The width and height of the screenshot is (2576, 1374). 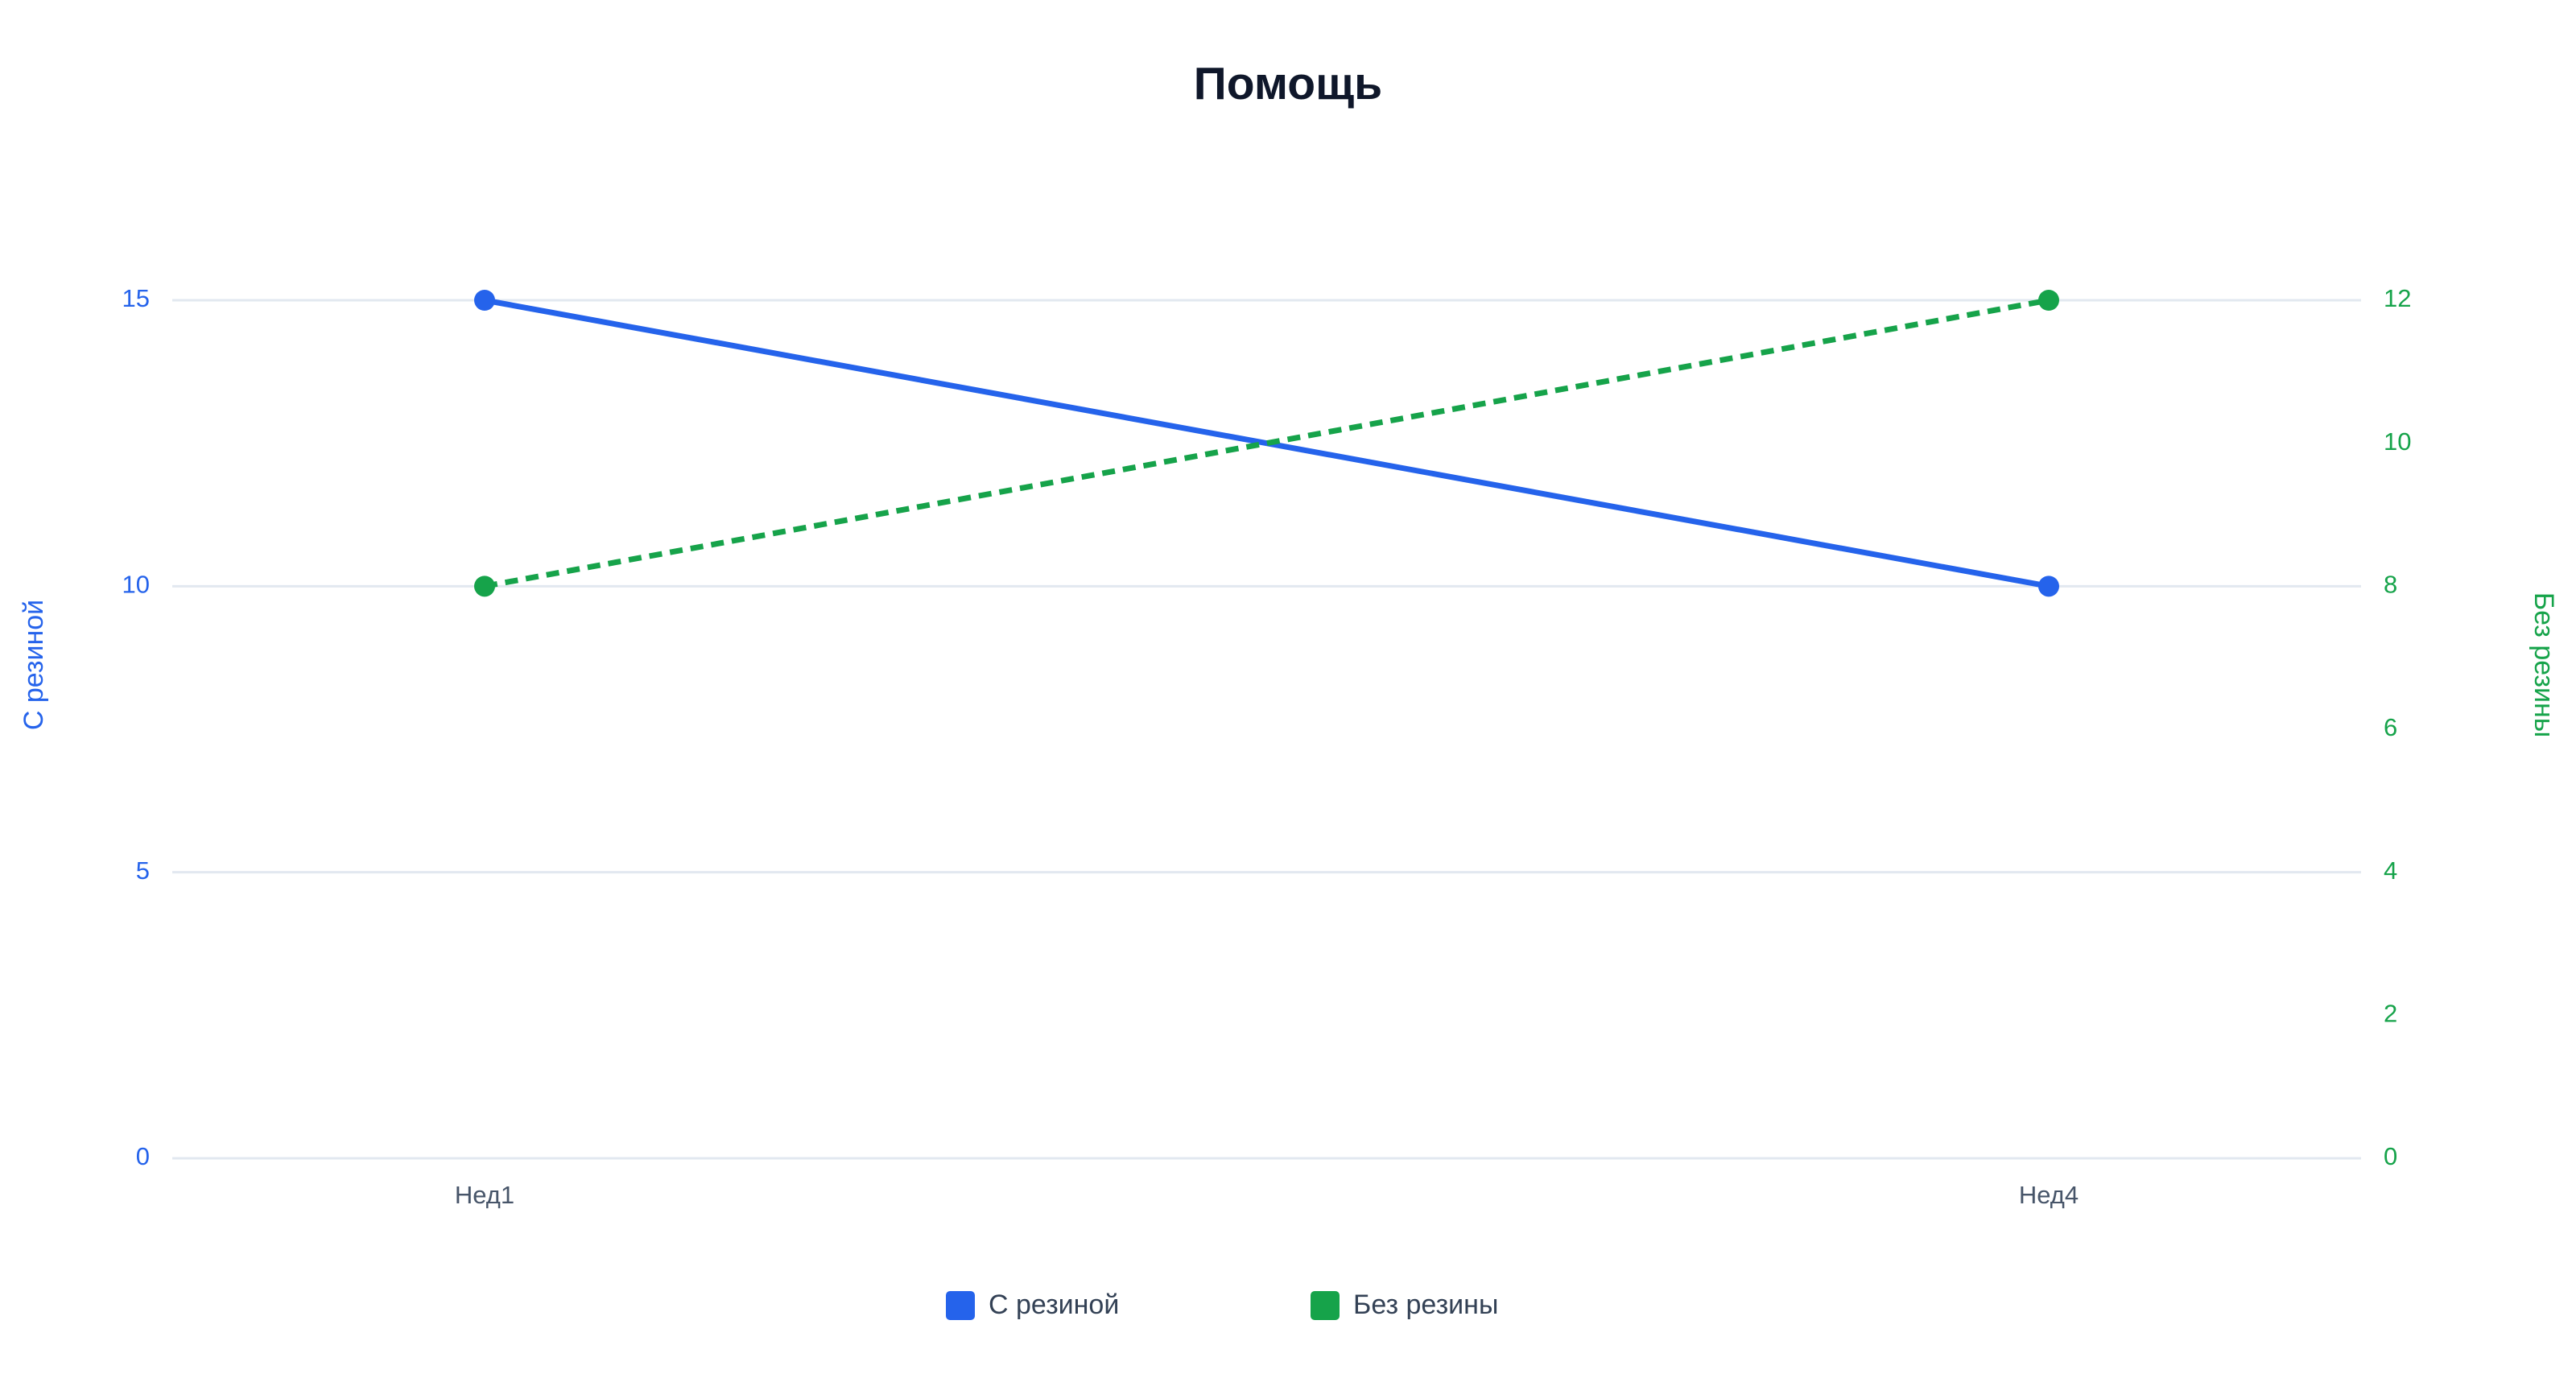 What do you see at coordinates (143, 1156) in the screenshot?
I see `y-tick-label: 0` at bounding box center [143, 1156].